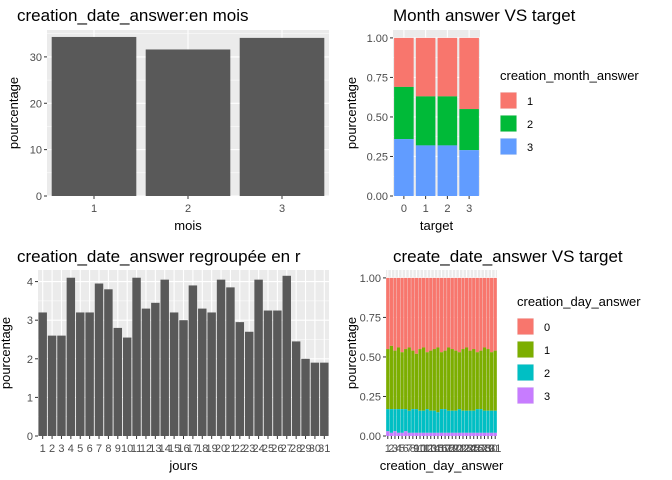 The height and width of the screenshot is (480, 672). Describe the element at coordinates (437, 225) in the screenshot. I see `x-axis-title: target` at that location.